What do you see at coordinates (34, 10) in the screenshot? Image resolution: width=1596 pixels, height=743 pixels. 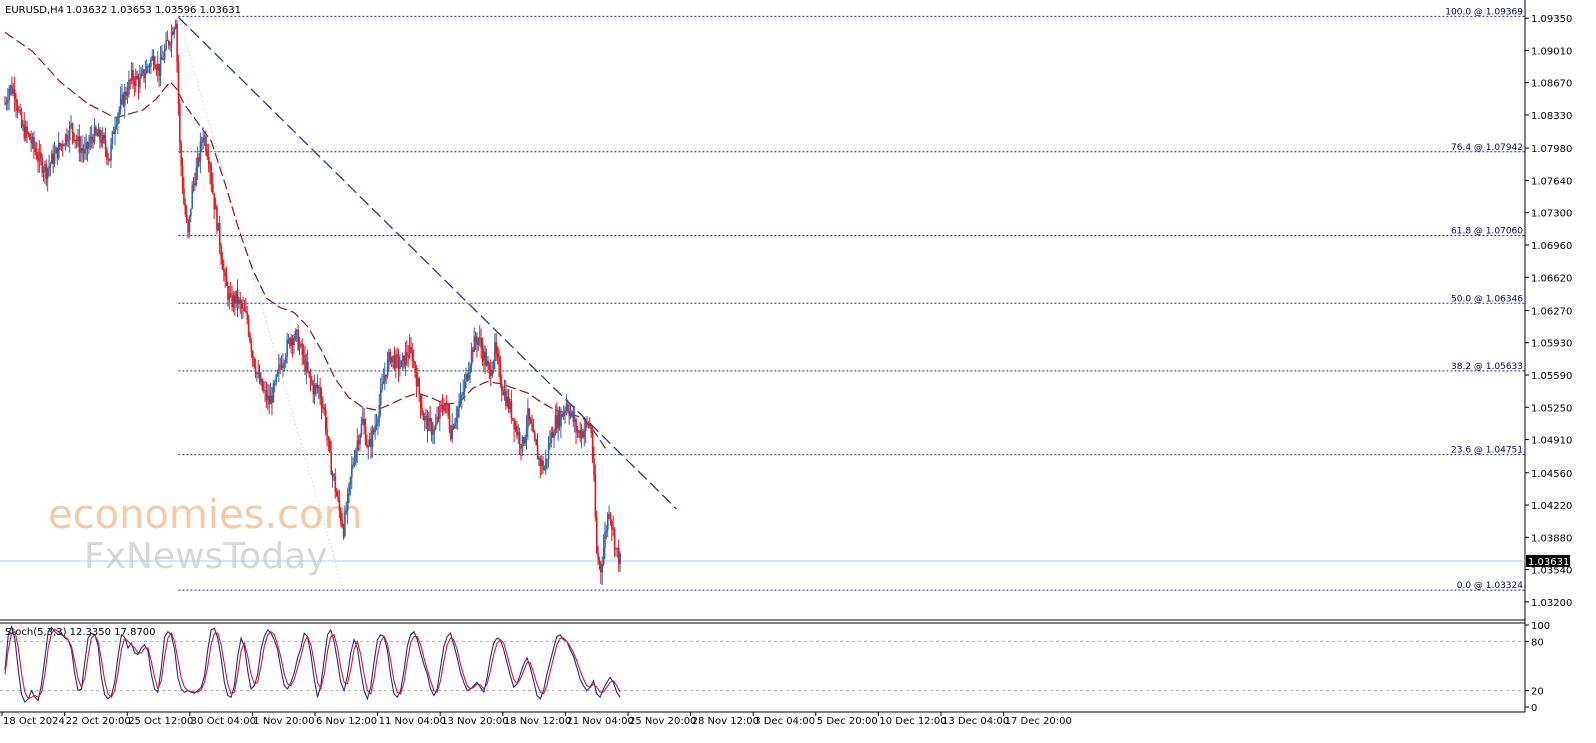 I see `symbol-label: EURUSD,H4` at bounding box center [34, 10].